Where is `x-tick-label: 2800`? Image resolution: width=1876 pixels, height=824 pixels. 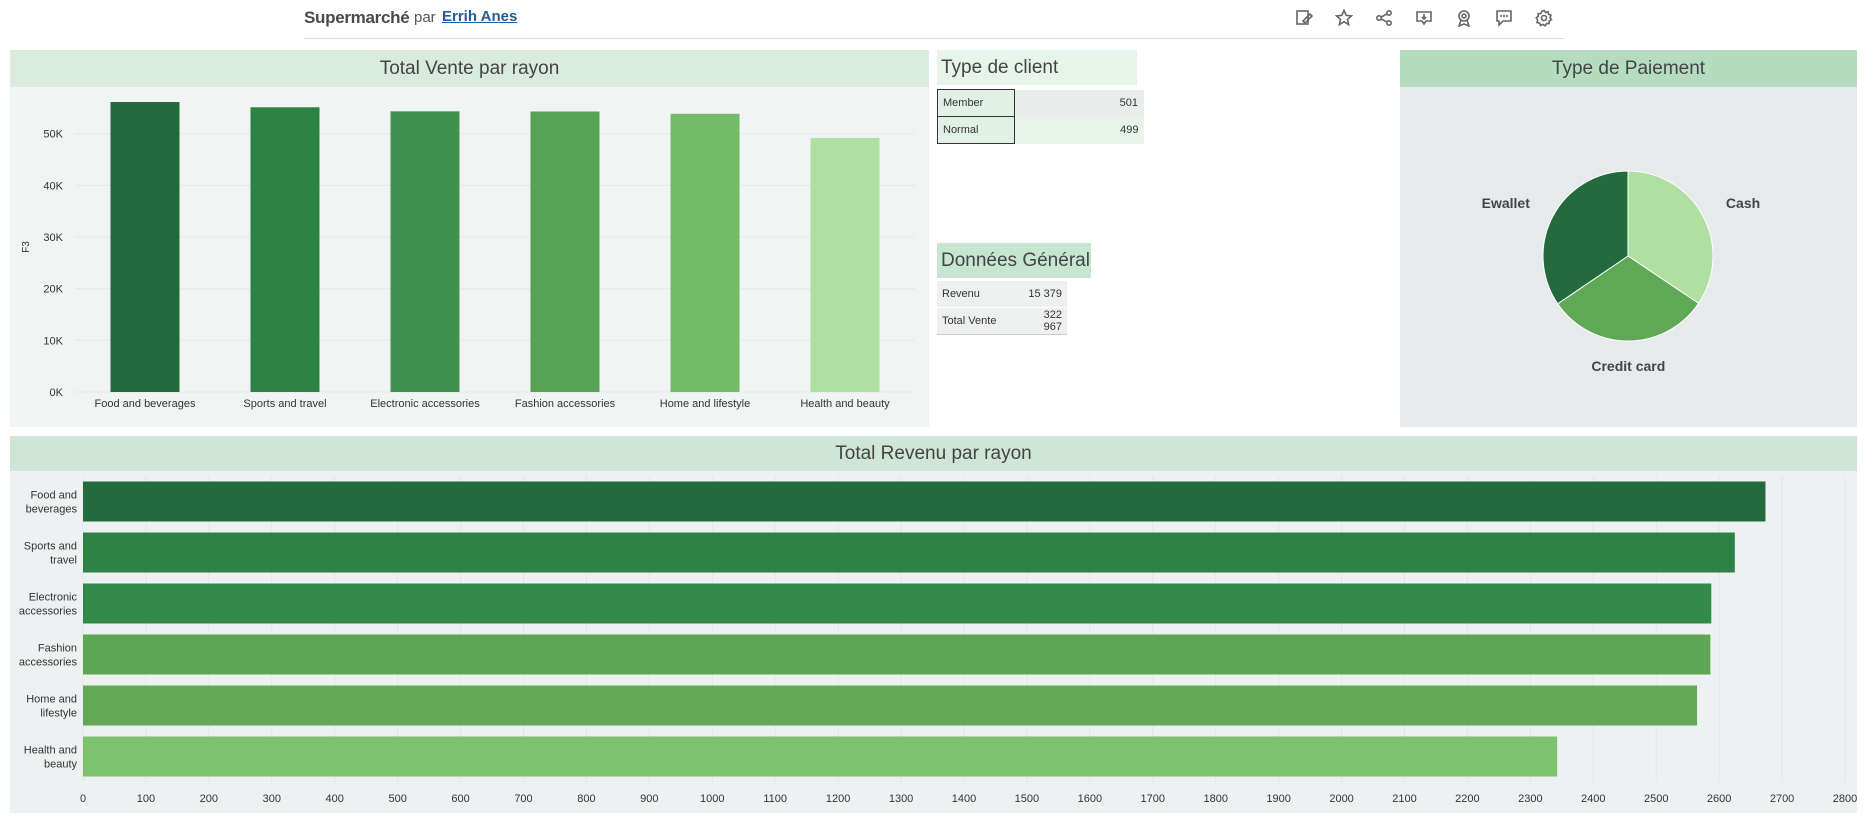 x-tick-label: 2800 is located at coordinates (1845, 799).